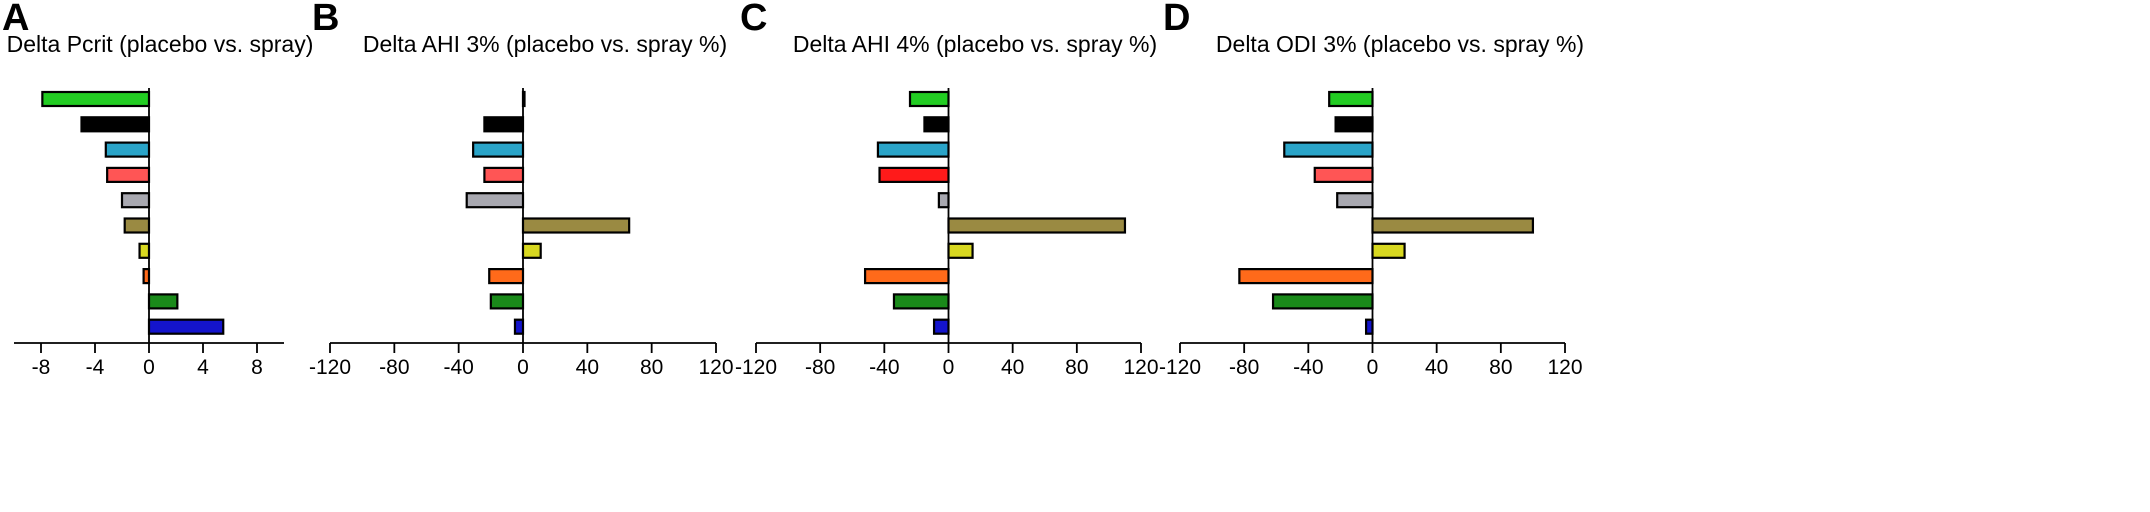 The width and height of the screenshot is (2150, 512). What do you see at coordinates (15, 19) in the screenshot?
I see `panel-letter: A` at bounding box center [15, 19].